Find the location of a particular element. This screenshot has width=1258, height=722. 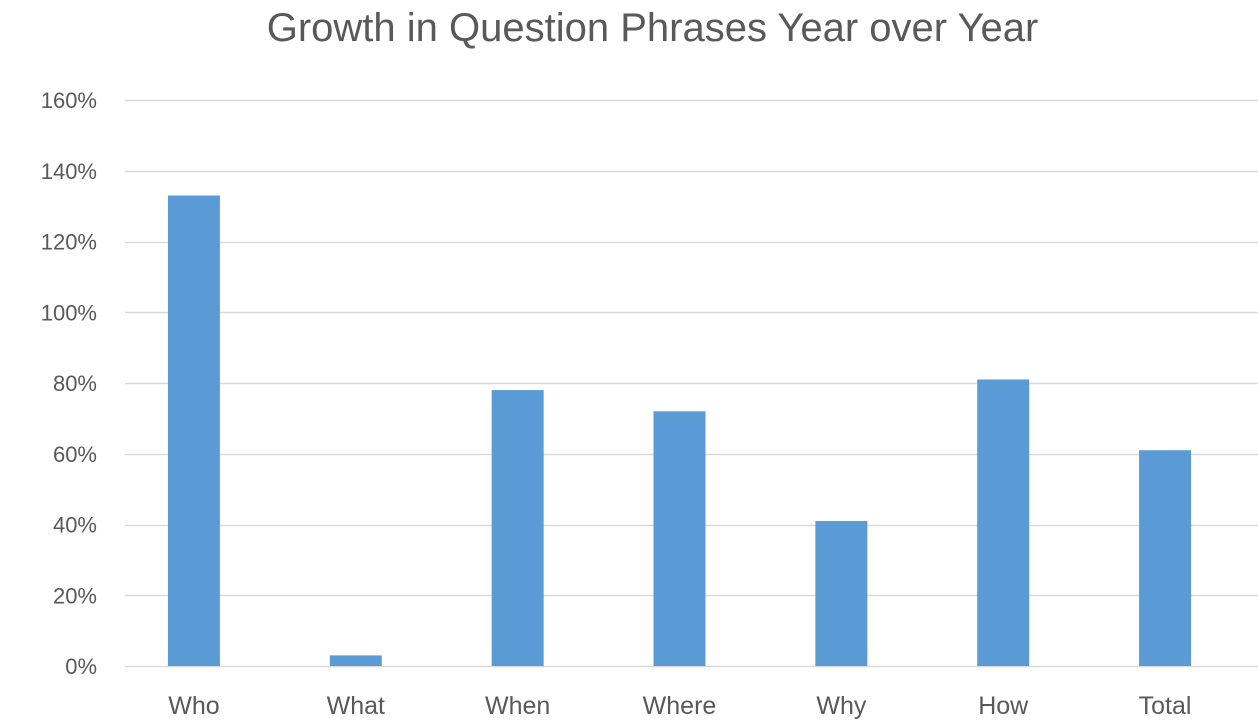

y-axis-ticks: 0% 20% 40% 60% 80% 100% 120% 140% 160% is located at coordinates (69, 383).